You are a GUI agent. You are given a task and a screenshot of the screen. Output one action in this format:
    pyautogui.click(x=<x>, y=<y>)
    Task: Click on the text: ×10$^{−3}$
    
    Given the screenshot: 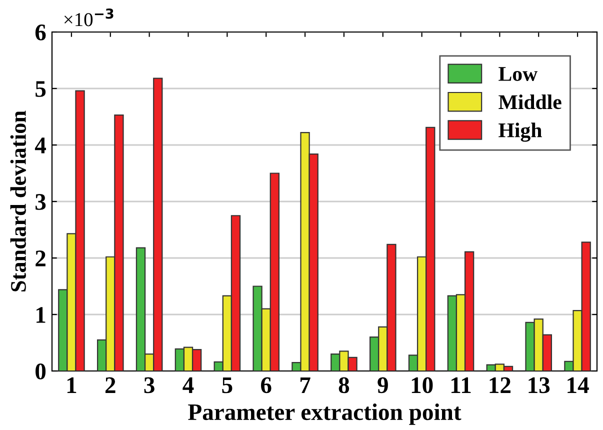 What is the action you would take?
    pyautogui.click(x=89, y=17)
    